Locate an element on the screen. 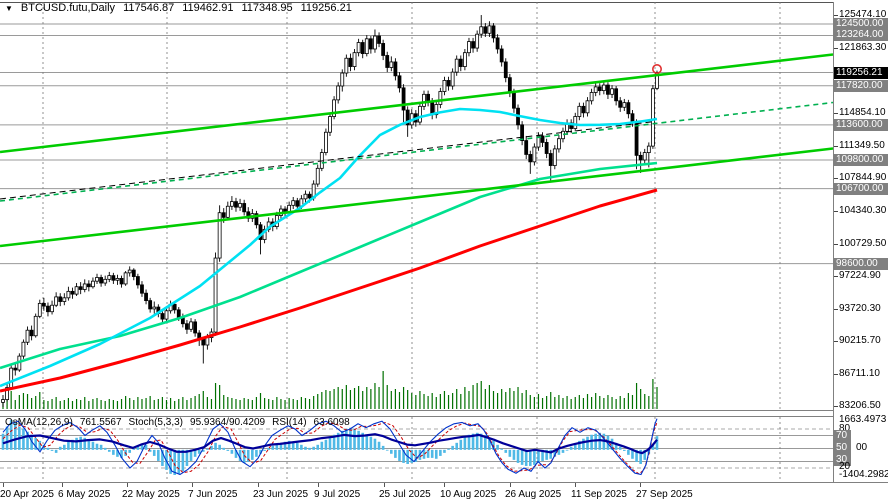 This screenshot has height=503, width=888. price-tick-label: 90215.70 is located at coordinates (860, 340).